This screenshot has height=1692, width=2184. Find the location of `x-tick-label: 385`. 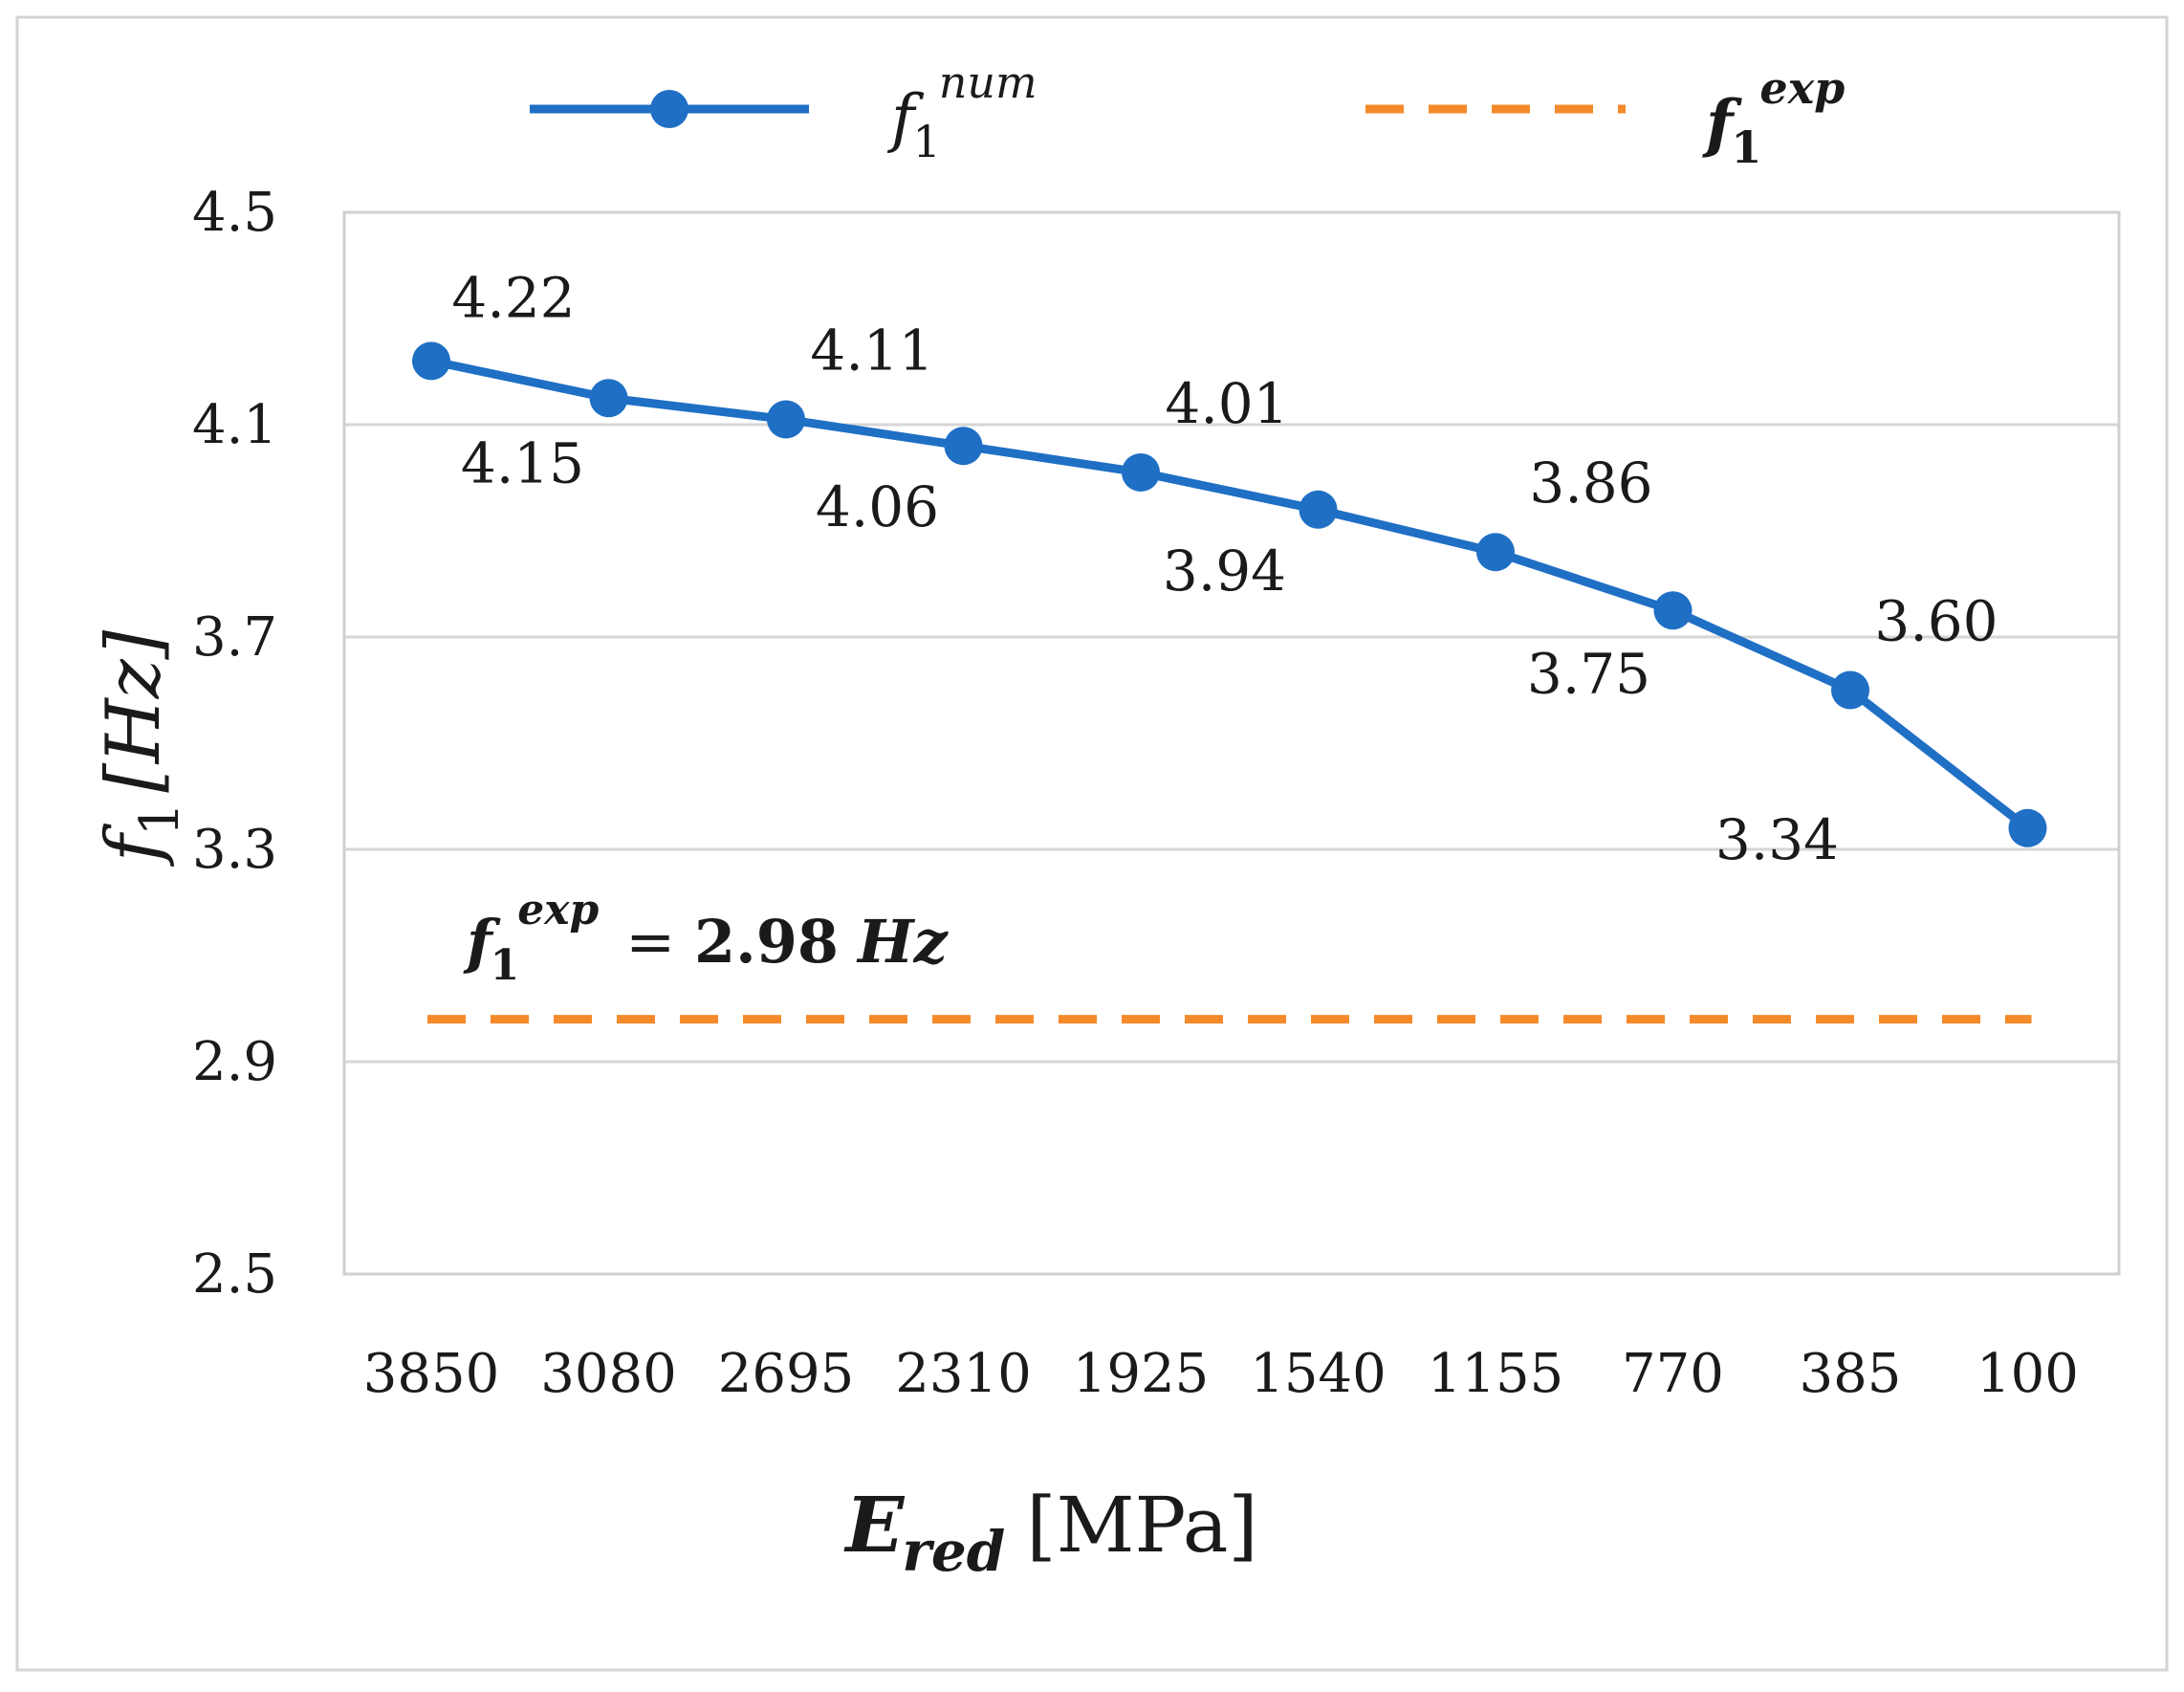

x-tick-label: 385 is located at coordinates (1851, 1374).